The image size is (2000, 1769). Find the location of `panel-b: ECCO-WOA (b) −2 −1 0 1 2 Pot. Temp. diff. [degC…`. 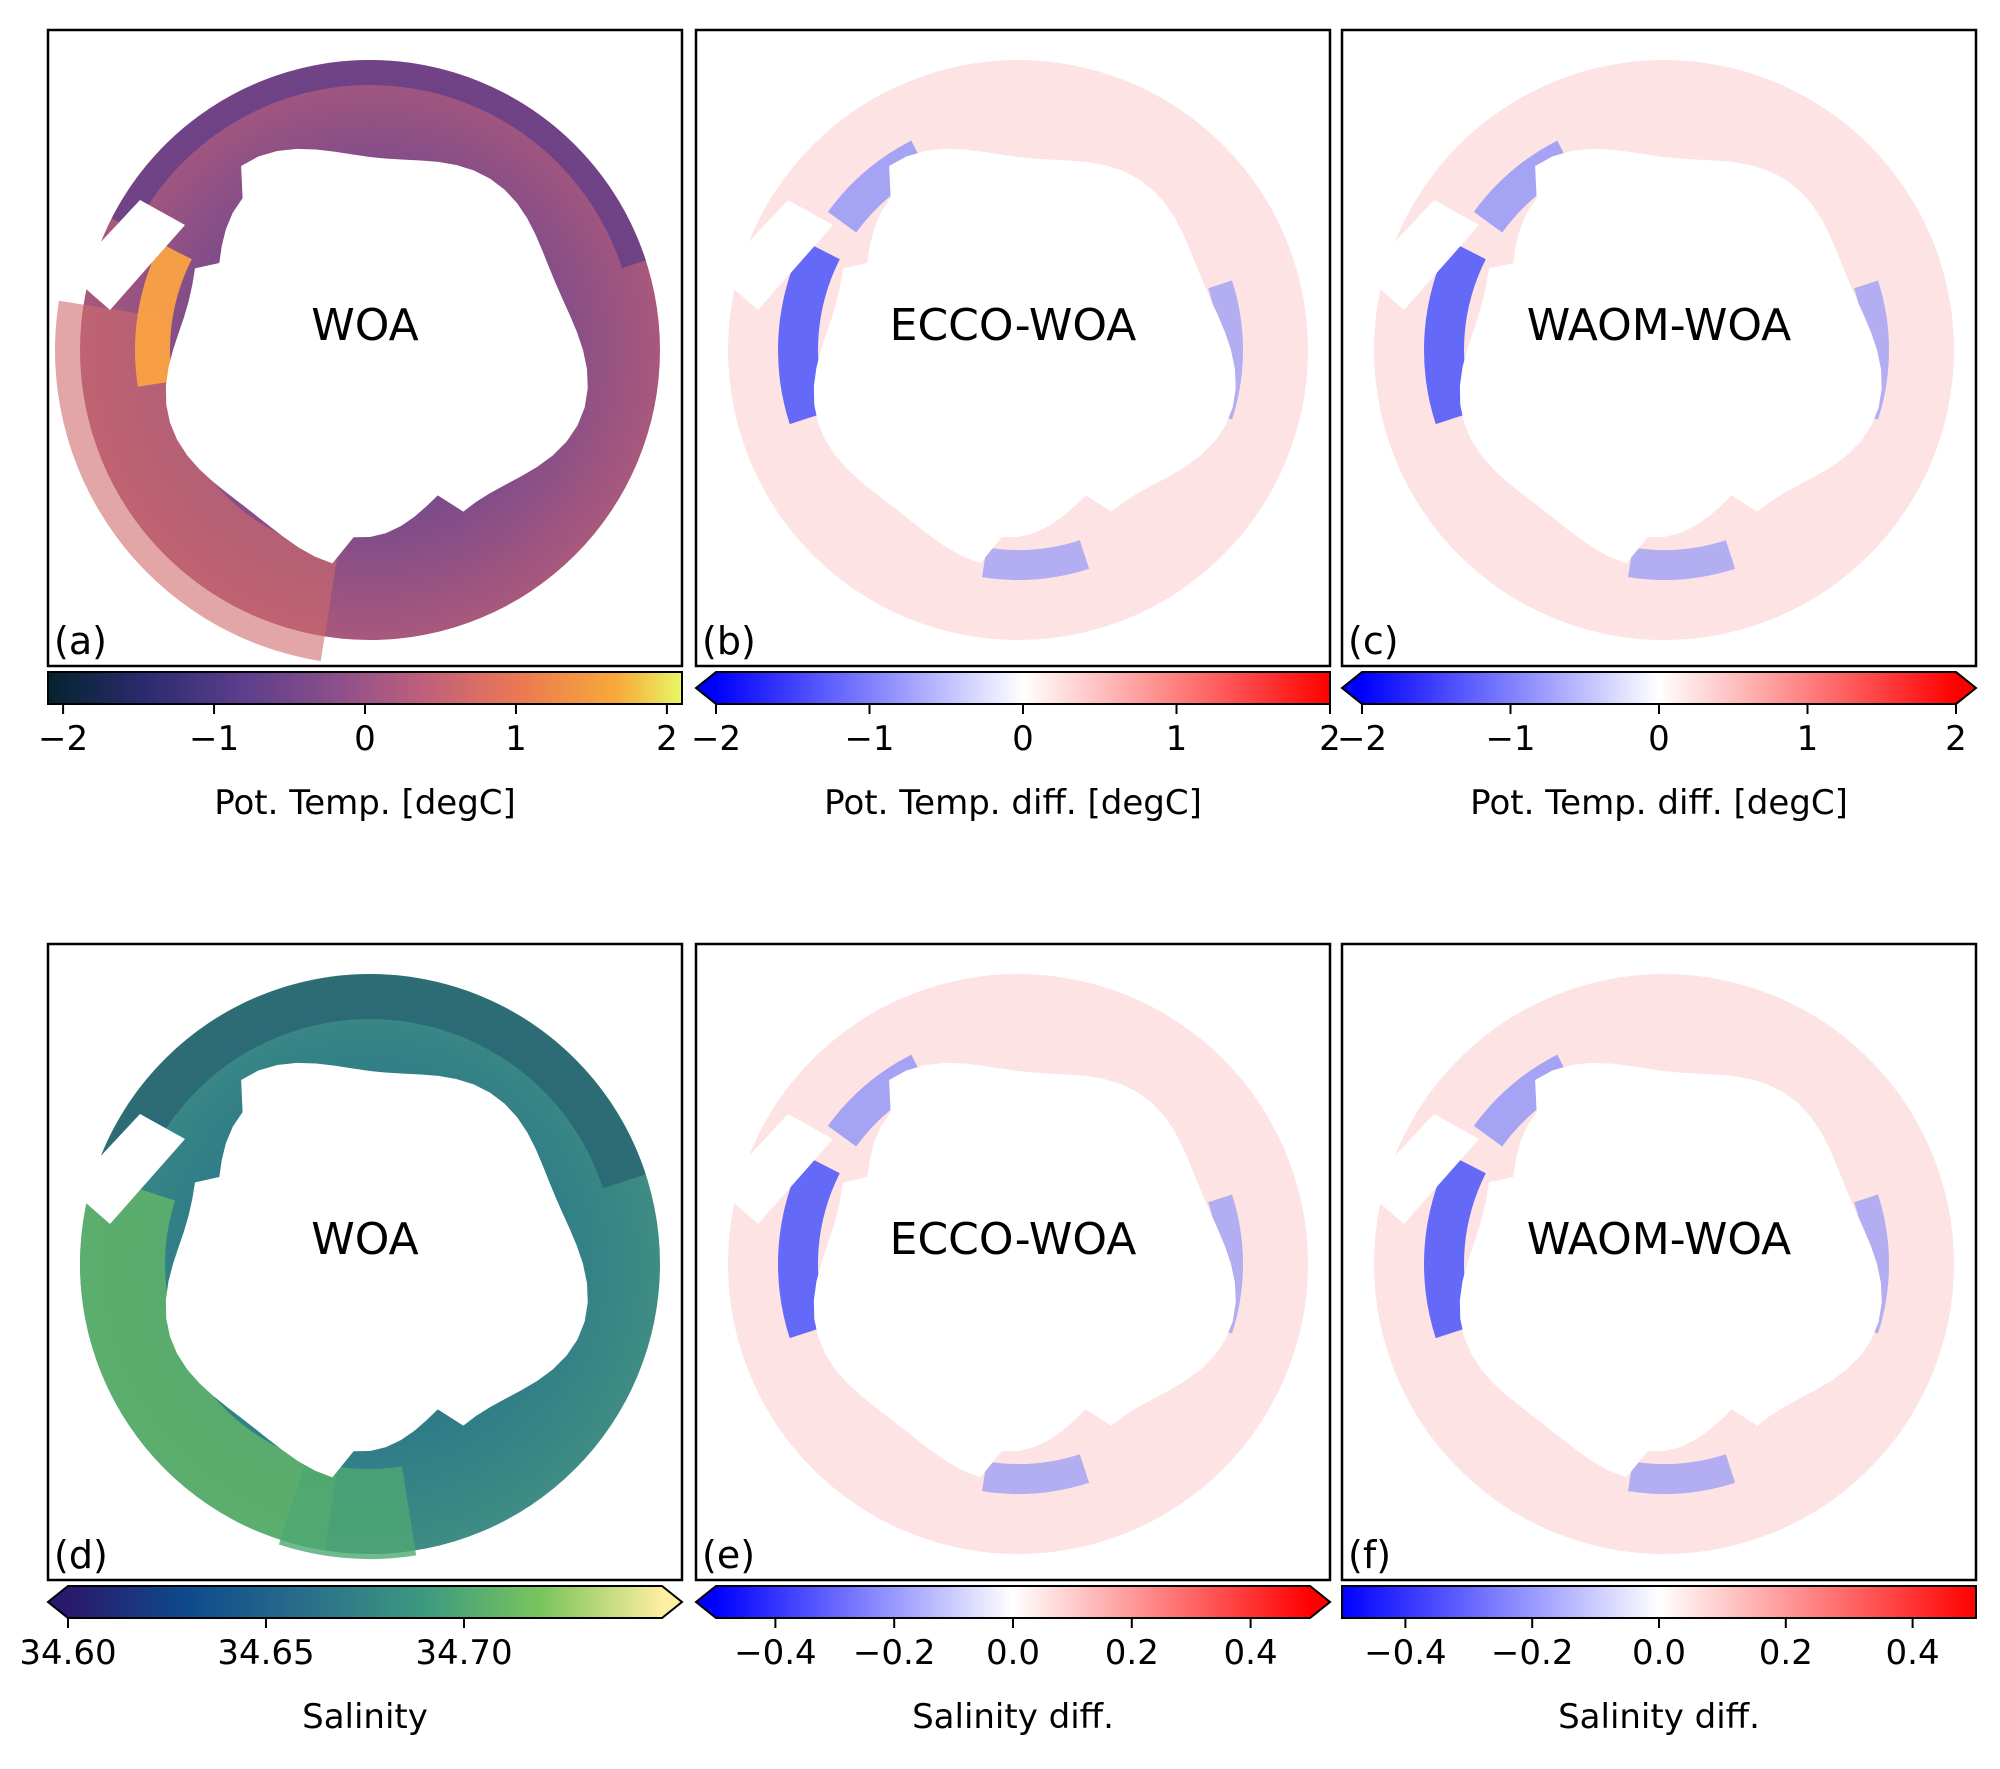

panel-b: ECCO-WOA (b) −2 −1 0 1 2 Pot. Temp. diff. [degC… is located at coordinates (1016, 425).